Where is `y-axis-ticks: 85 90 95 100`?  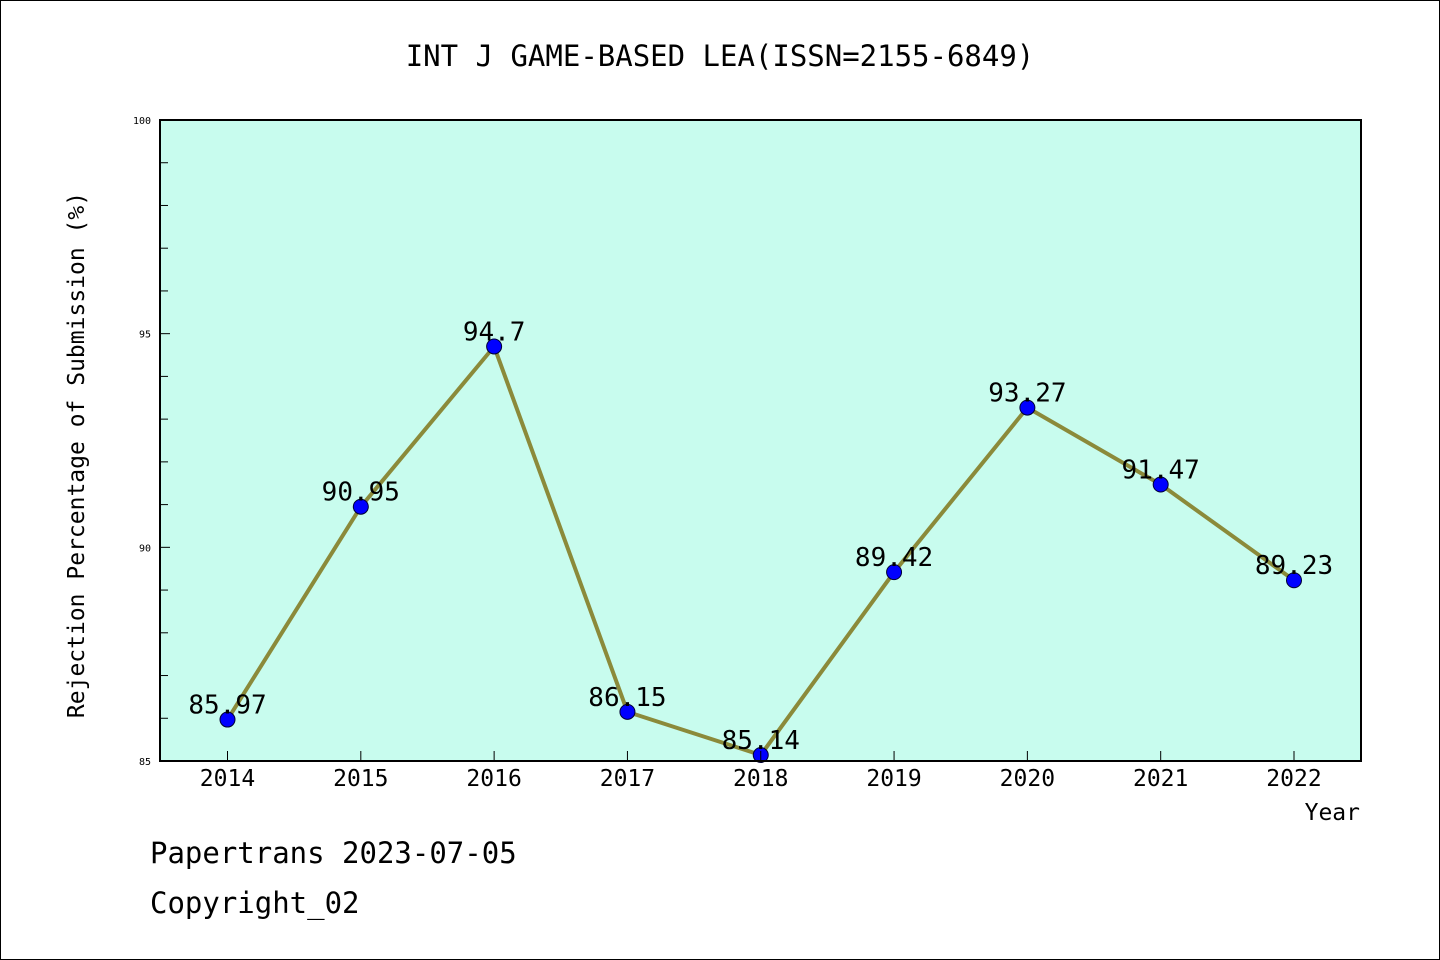 y-axis-ticks: 85 90 95 100 is located at coordinates (151, 442).